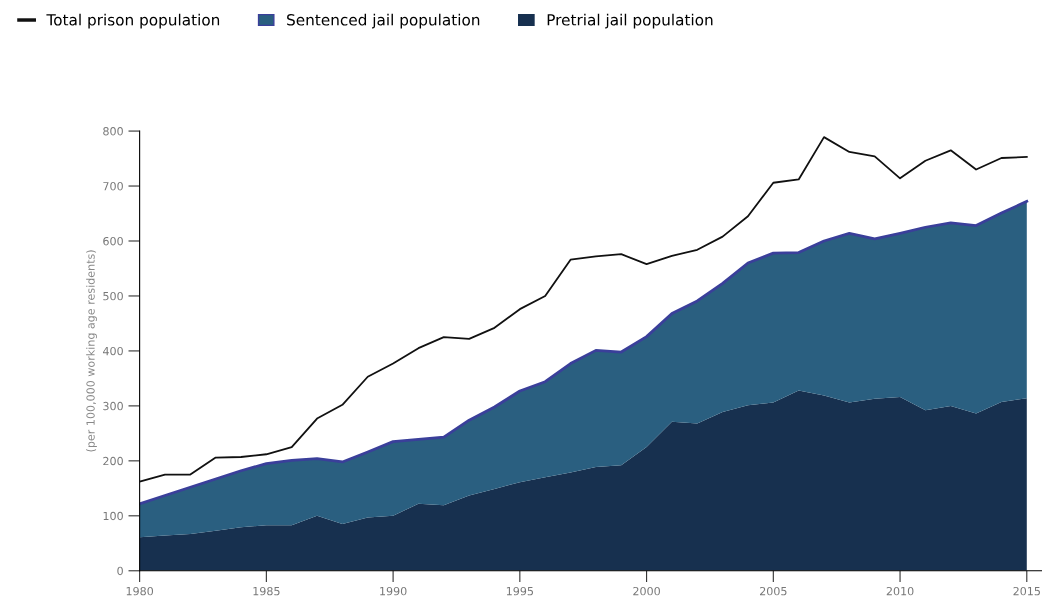  What do you see at coordinates (112, 351) in the screenshot?
I see `y-tick-label: 400` at bounding box center [112, 351].